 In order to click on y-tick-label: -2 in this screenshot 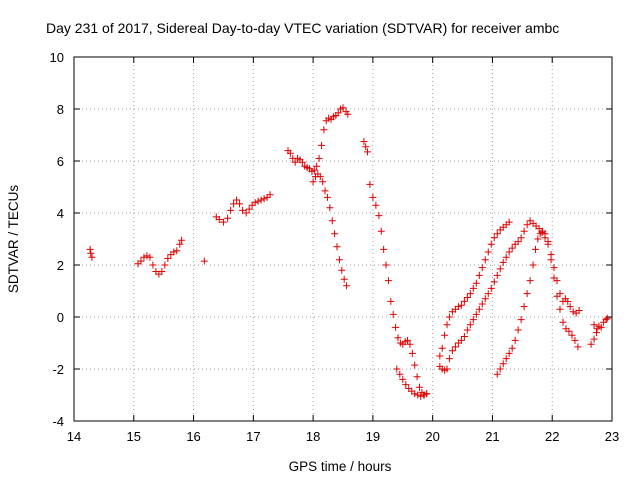, I will do `click(58, 369)`.